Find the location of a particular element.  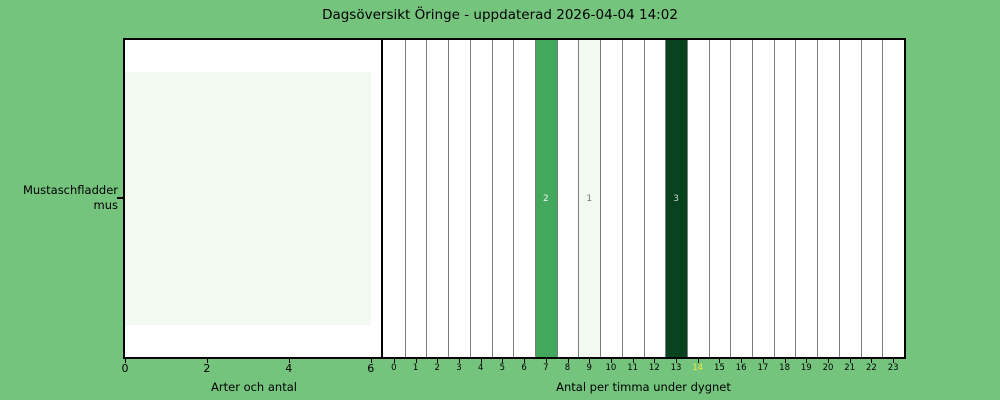

hour-tick-label: 19 is located at coordinates (806, 368).